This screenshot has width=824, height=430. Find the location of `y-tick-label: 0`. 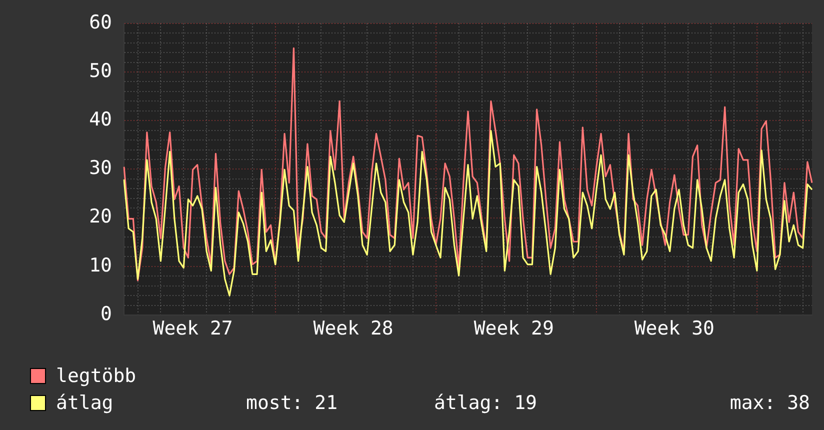

y-tick-label: 0 is located at coordinates (106, 313).